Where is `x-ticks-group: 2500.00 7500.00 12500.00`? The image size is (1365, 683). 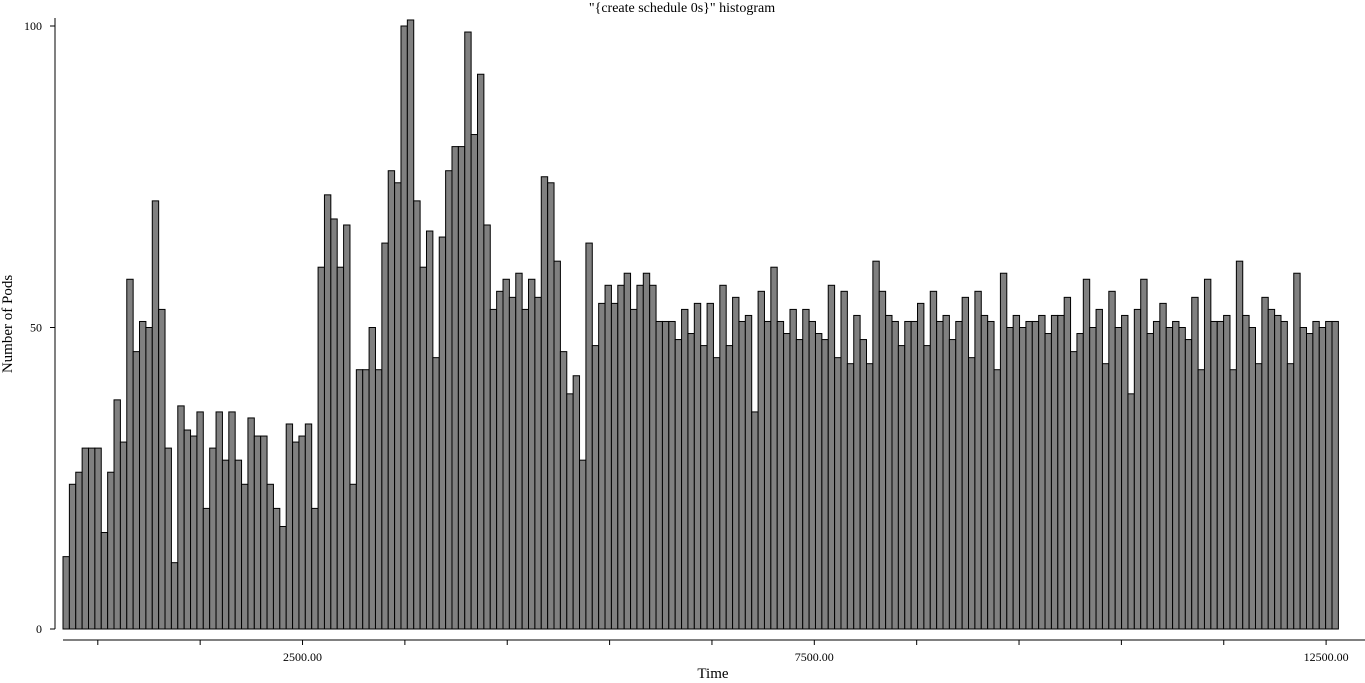
x-ticks-group: 2500.00 7500.00 12500.00 is located at coordinates (723, 652).